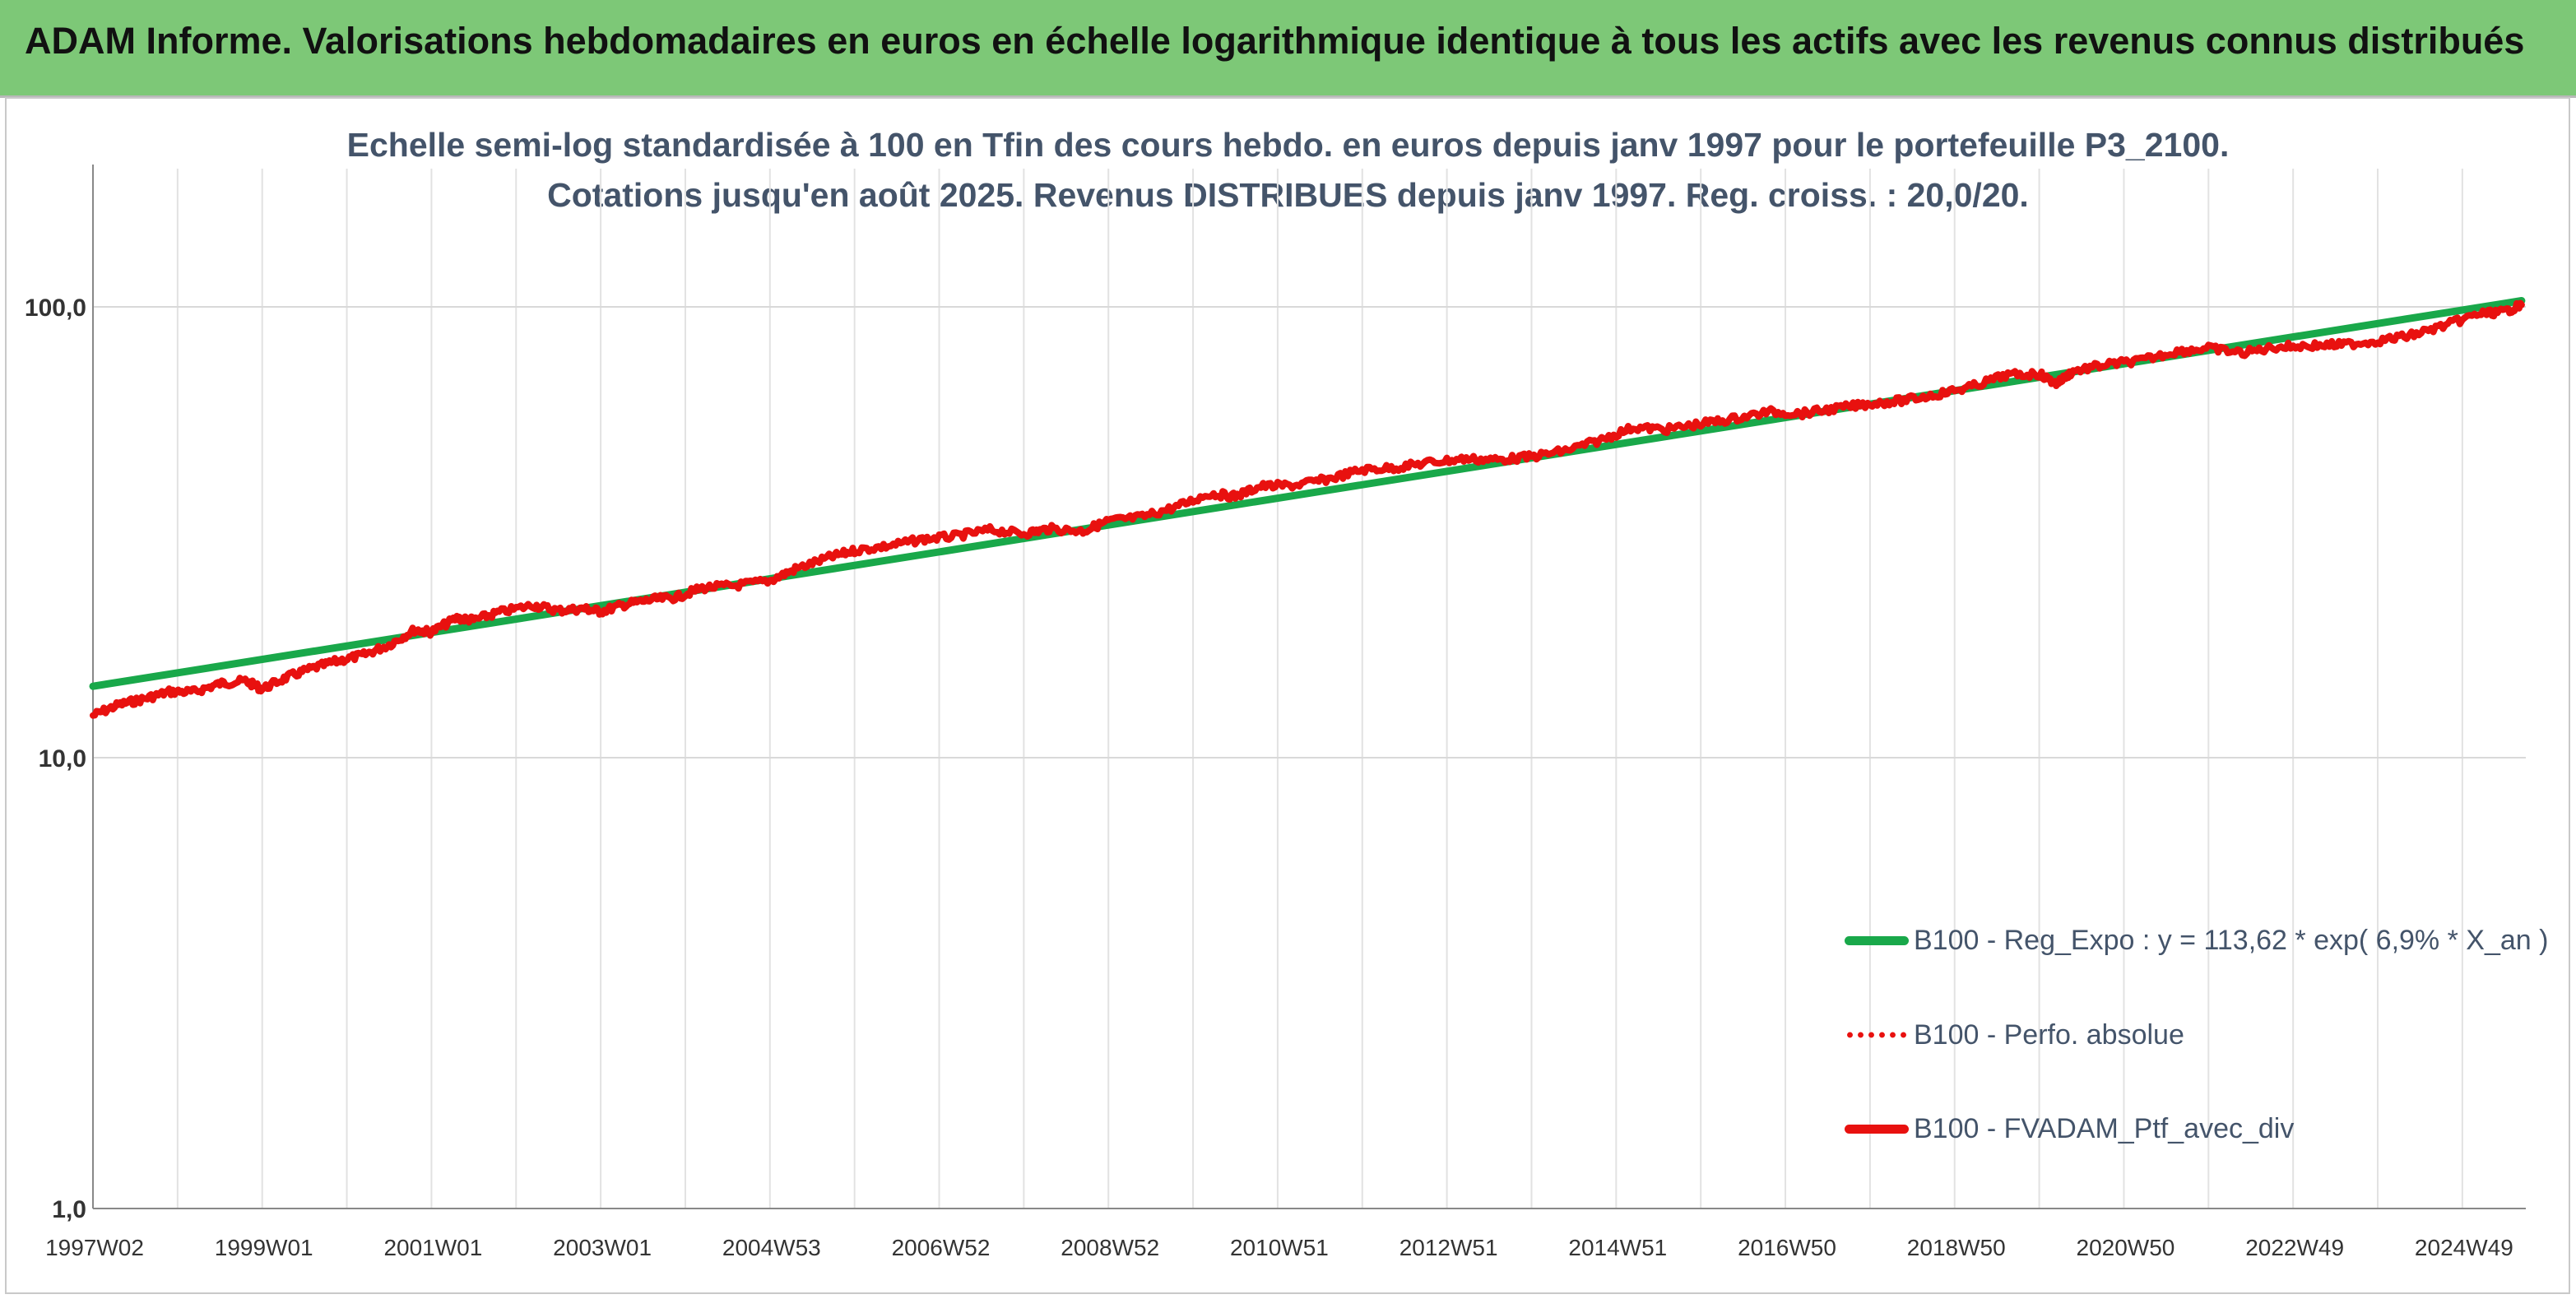 This screenshot has height=1299, width=2576. Describe the element at coordinates (69, 1209) in the screenshot. I see `y-tick-label: 1,0` at that location.